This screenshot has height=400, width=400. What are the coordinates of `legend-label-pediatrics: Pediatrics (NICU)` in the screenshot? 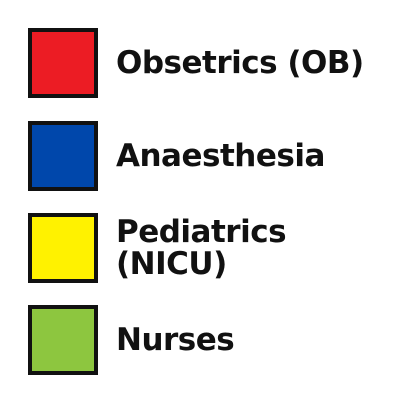 It's located at (201, 248).